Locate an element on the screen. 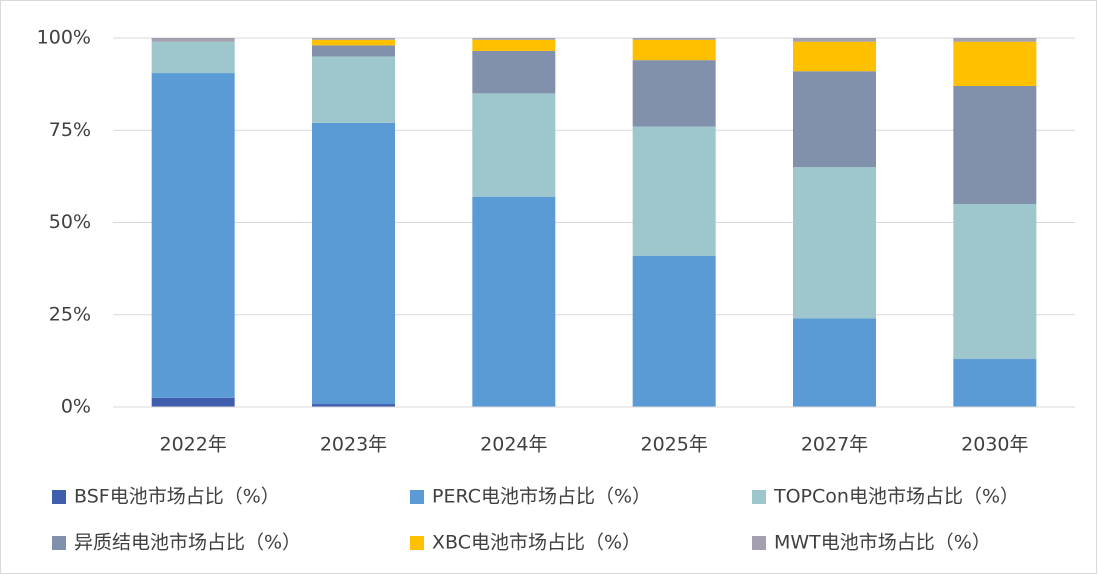 The height and width of the screenshot is (575, 1098). x-tick-label: 2024年 is located at coordinates (513, 445).